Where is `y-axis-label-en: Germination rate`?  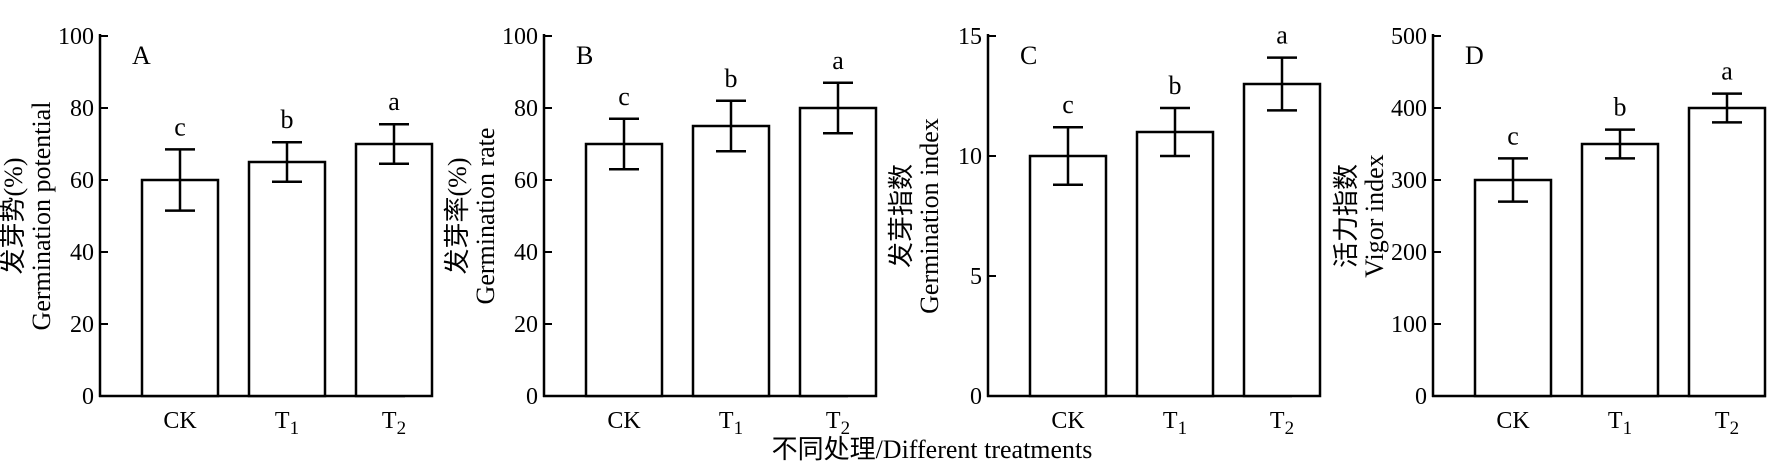 y-axis-label-en: Germination rate is located at coordinates (485, 216).